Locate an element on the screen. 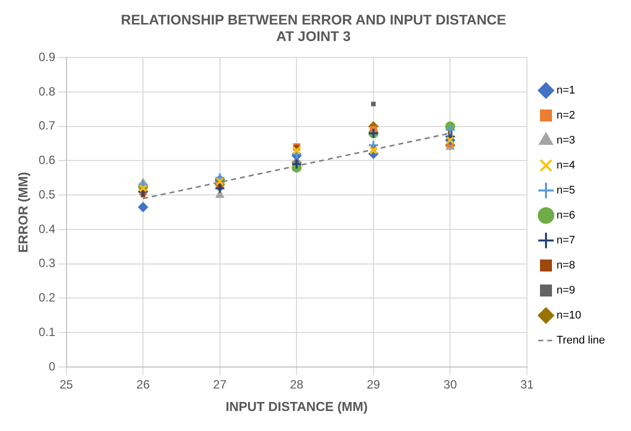  y-tick-label: 0.2 is located at coordinates (47, 297).